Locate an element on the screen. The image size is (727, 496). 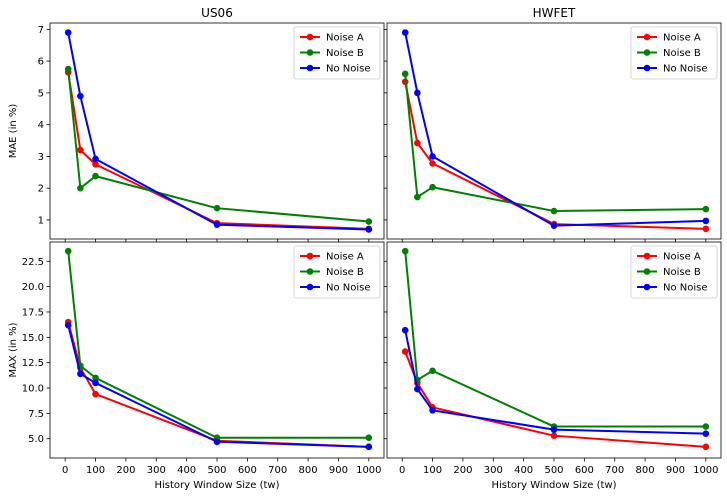
y-tick-label: 15.0 is located at coordinates (33, 338).